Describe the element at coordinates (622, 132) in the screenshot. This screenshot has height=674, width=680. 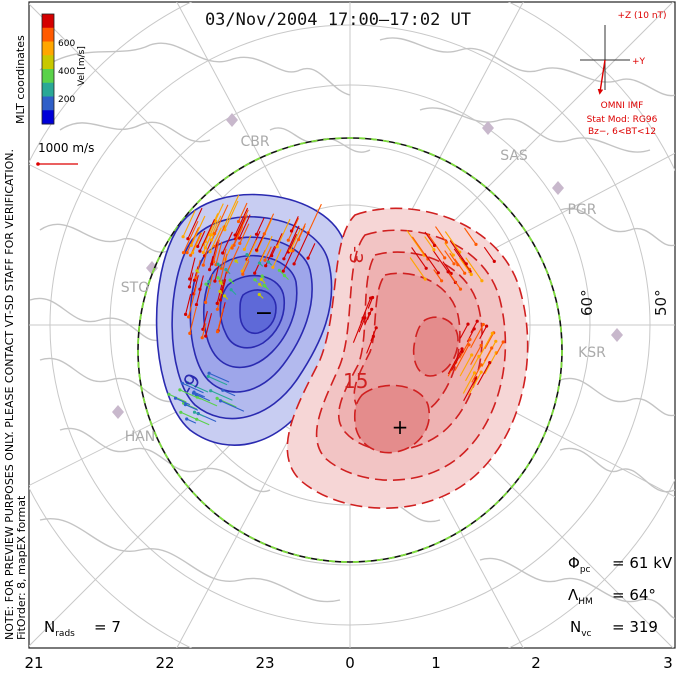
I see `imf-condition: Bz−, 6<BT<12` at that location.